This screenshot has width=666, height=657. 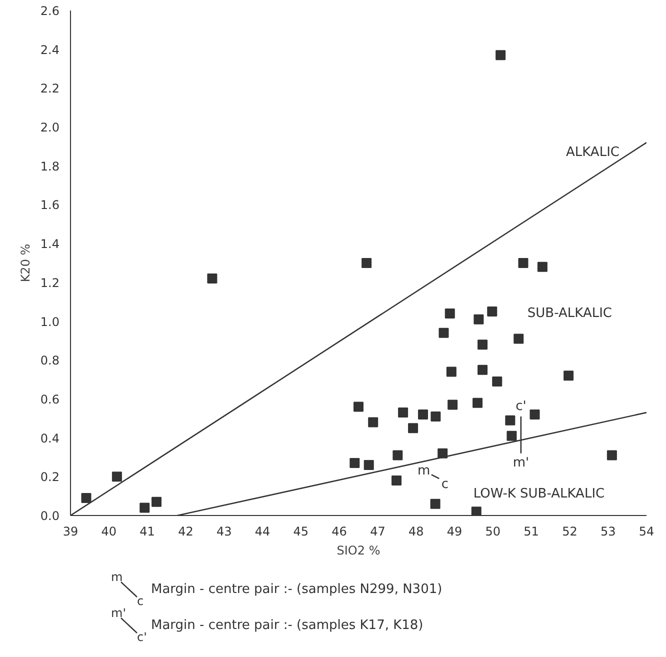 What do you see at coordinates (593, 152) in the screenshot?
I see `annotation: ALKALIC` at bounding box center [593, 152].